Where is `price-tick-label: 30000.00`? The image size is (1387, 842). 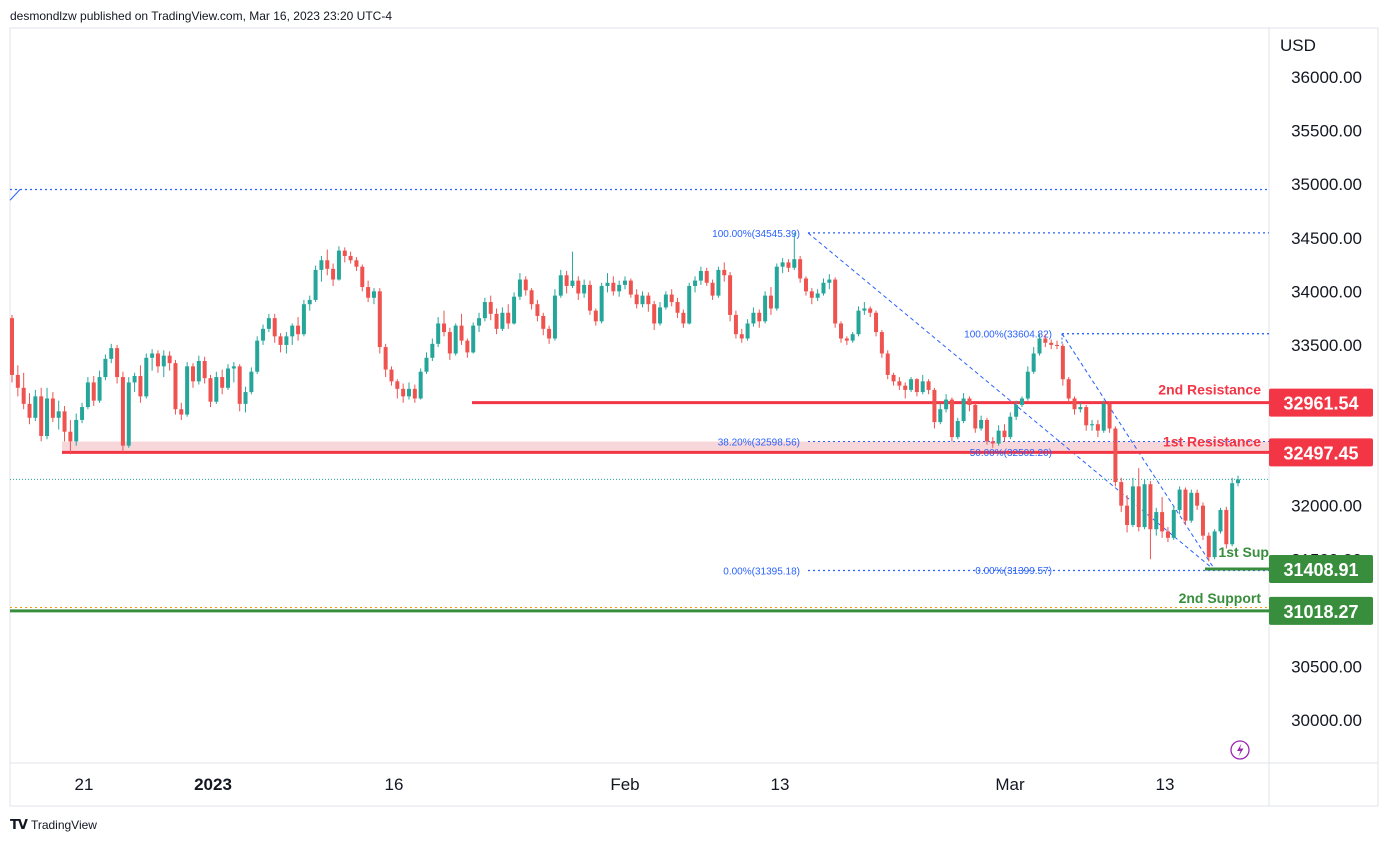
price-tick-label: 30000.00 is located at coordinates (1326, 720).